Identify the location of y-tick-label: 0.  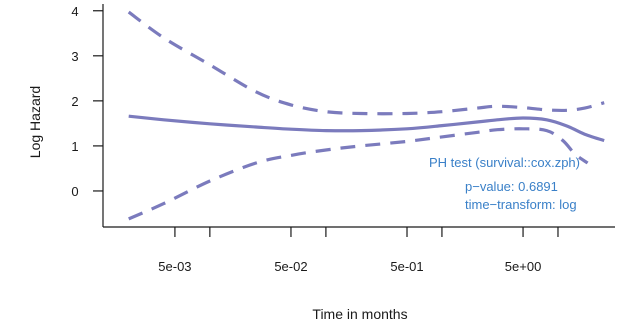
(74, 191).